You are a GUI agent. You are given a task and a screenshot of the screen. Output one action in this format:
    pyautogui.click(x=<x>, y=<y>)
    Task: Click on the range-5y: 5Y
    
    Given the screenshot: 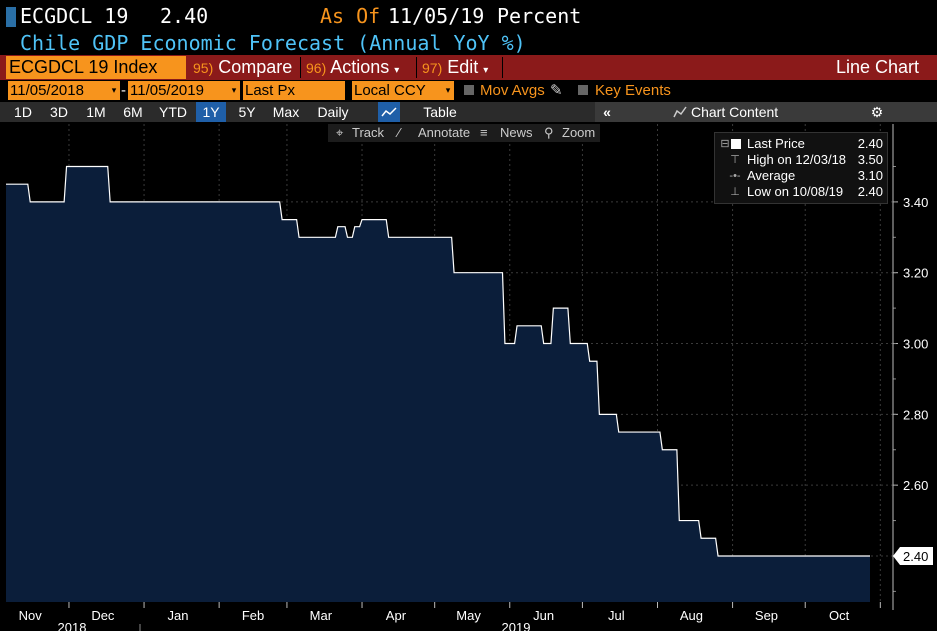 What is the action you would take?
    pyautogui.click(x=247, y=112)
    